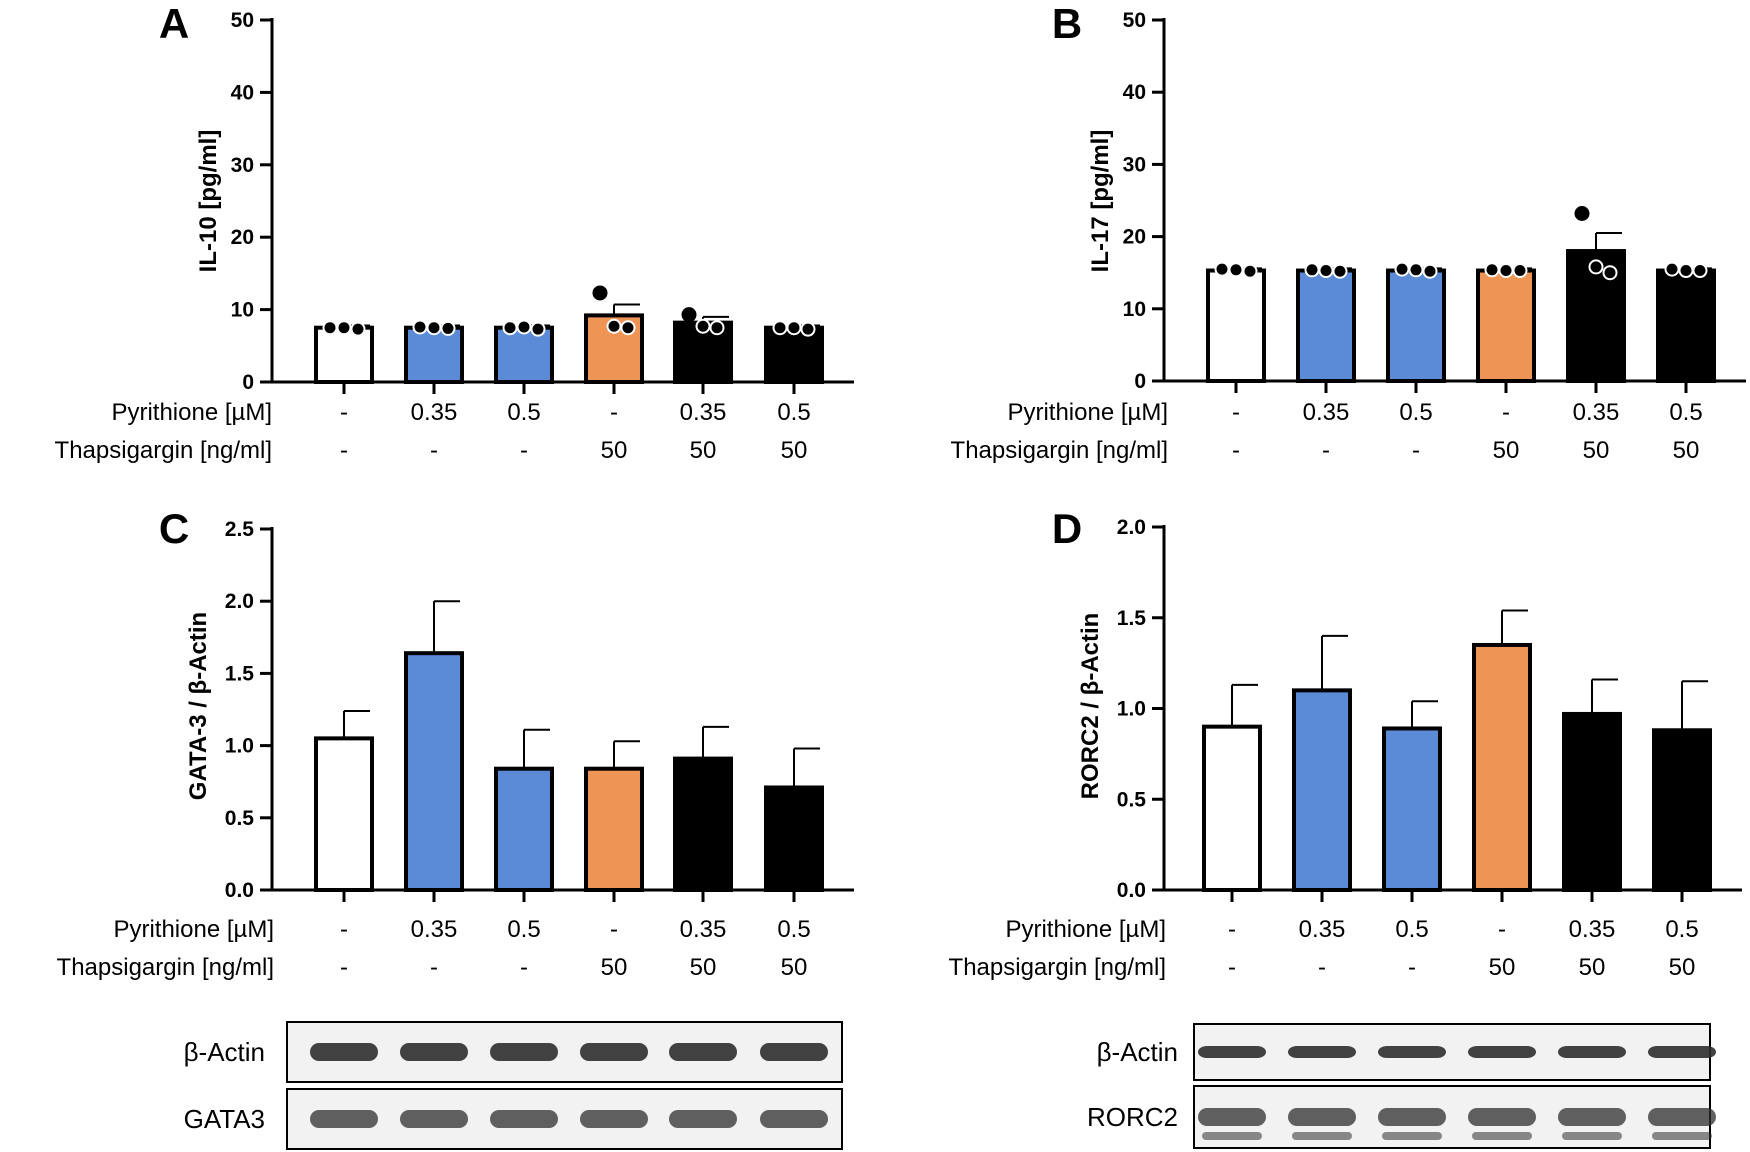 The height and width of the screenshot is (1152, 1750). What do you see at coordinates (1131, 709) in the screenshot?
I see `y-tick-label: 1.0` at bounding box center [1131, 709].